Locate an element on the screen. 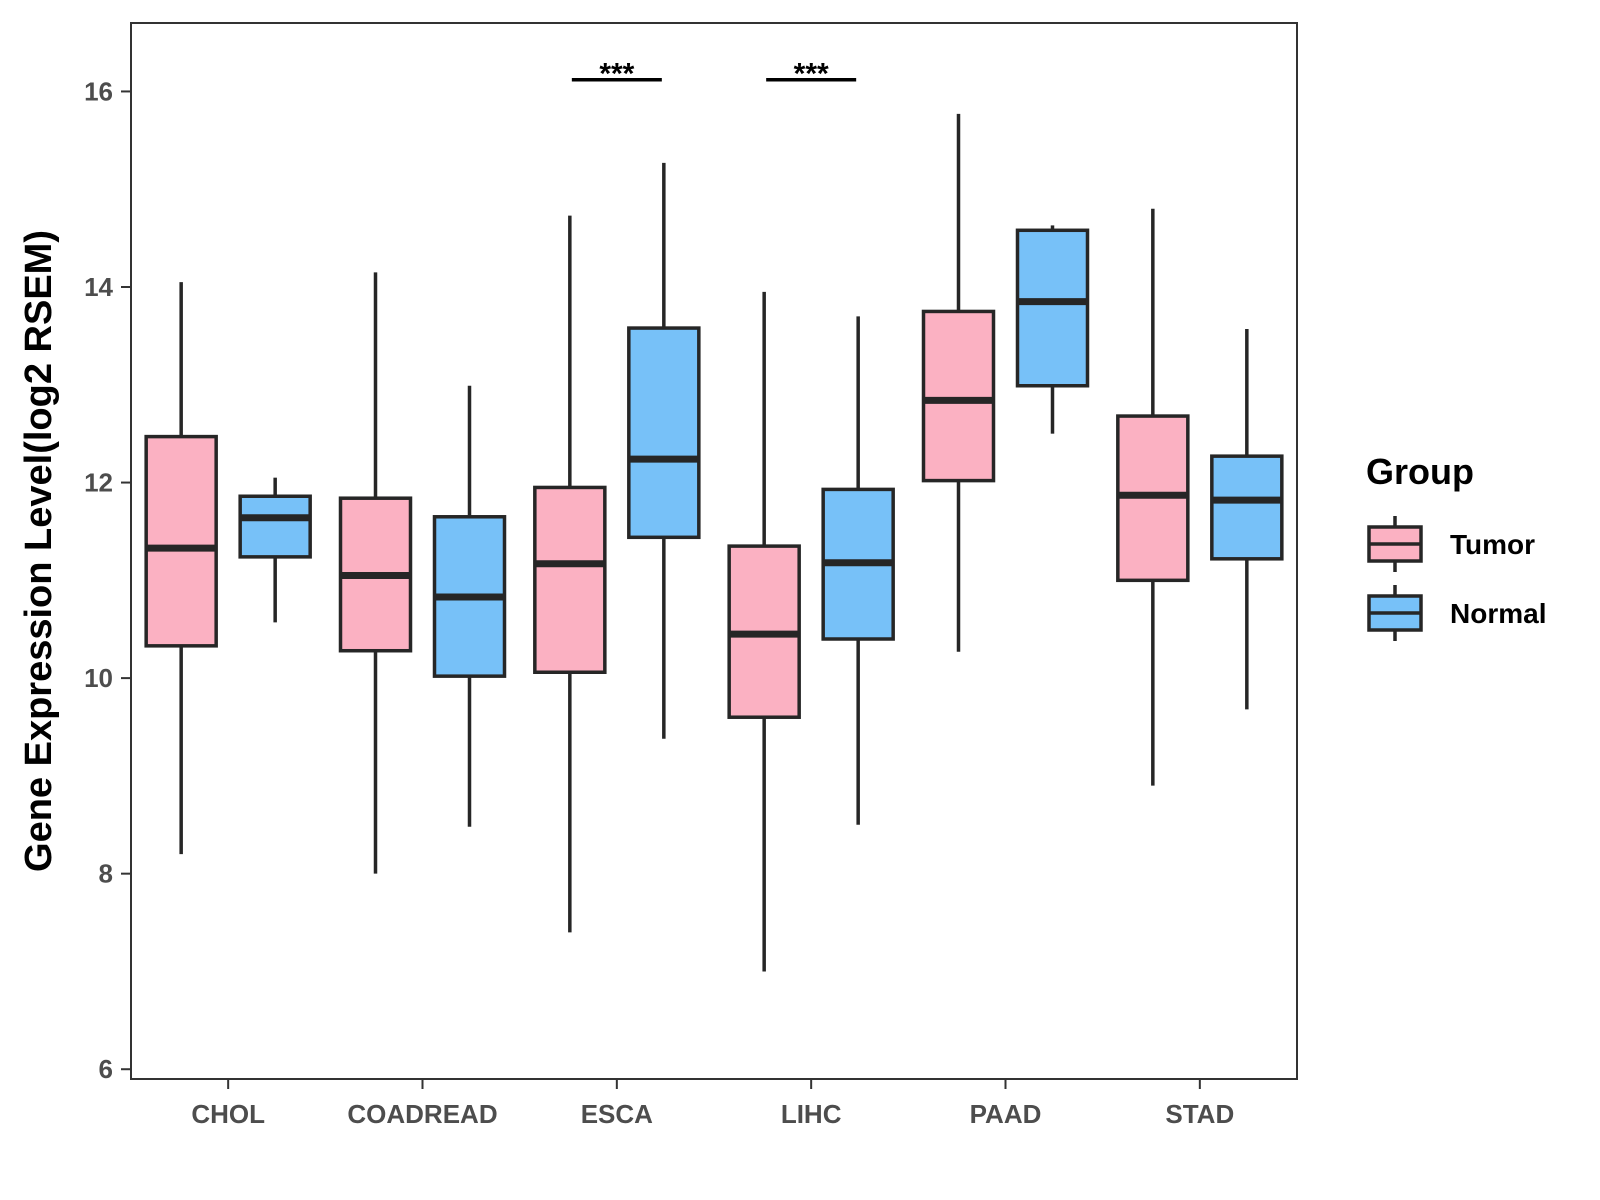  box-esca-normal is located at coordinates (664, 450).